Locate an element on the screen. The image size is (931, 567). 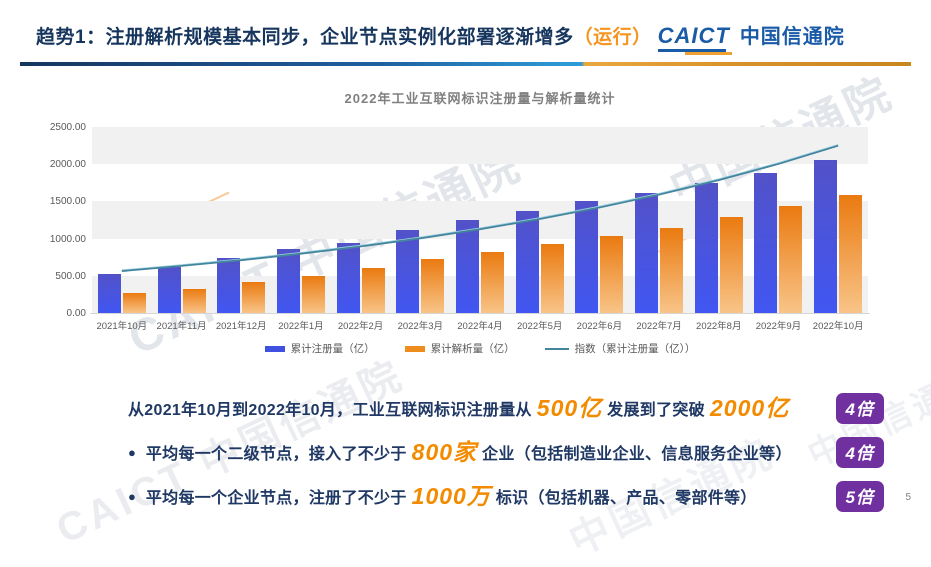
legend-item-registration: 累计注册量（亿） is located at coordinates (319, 348).